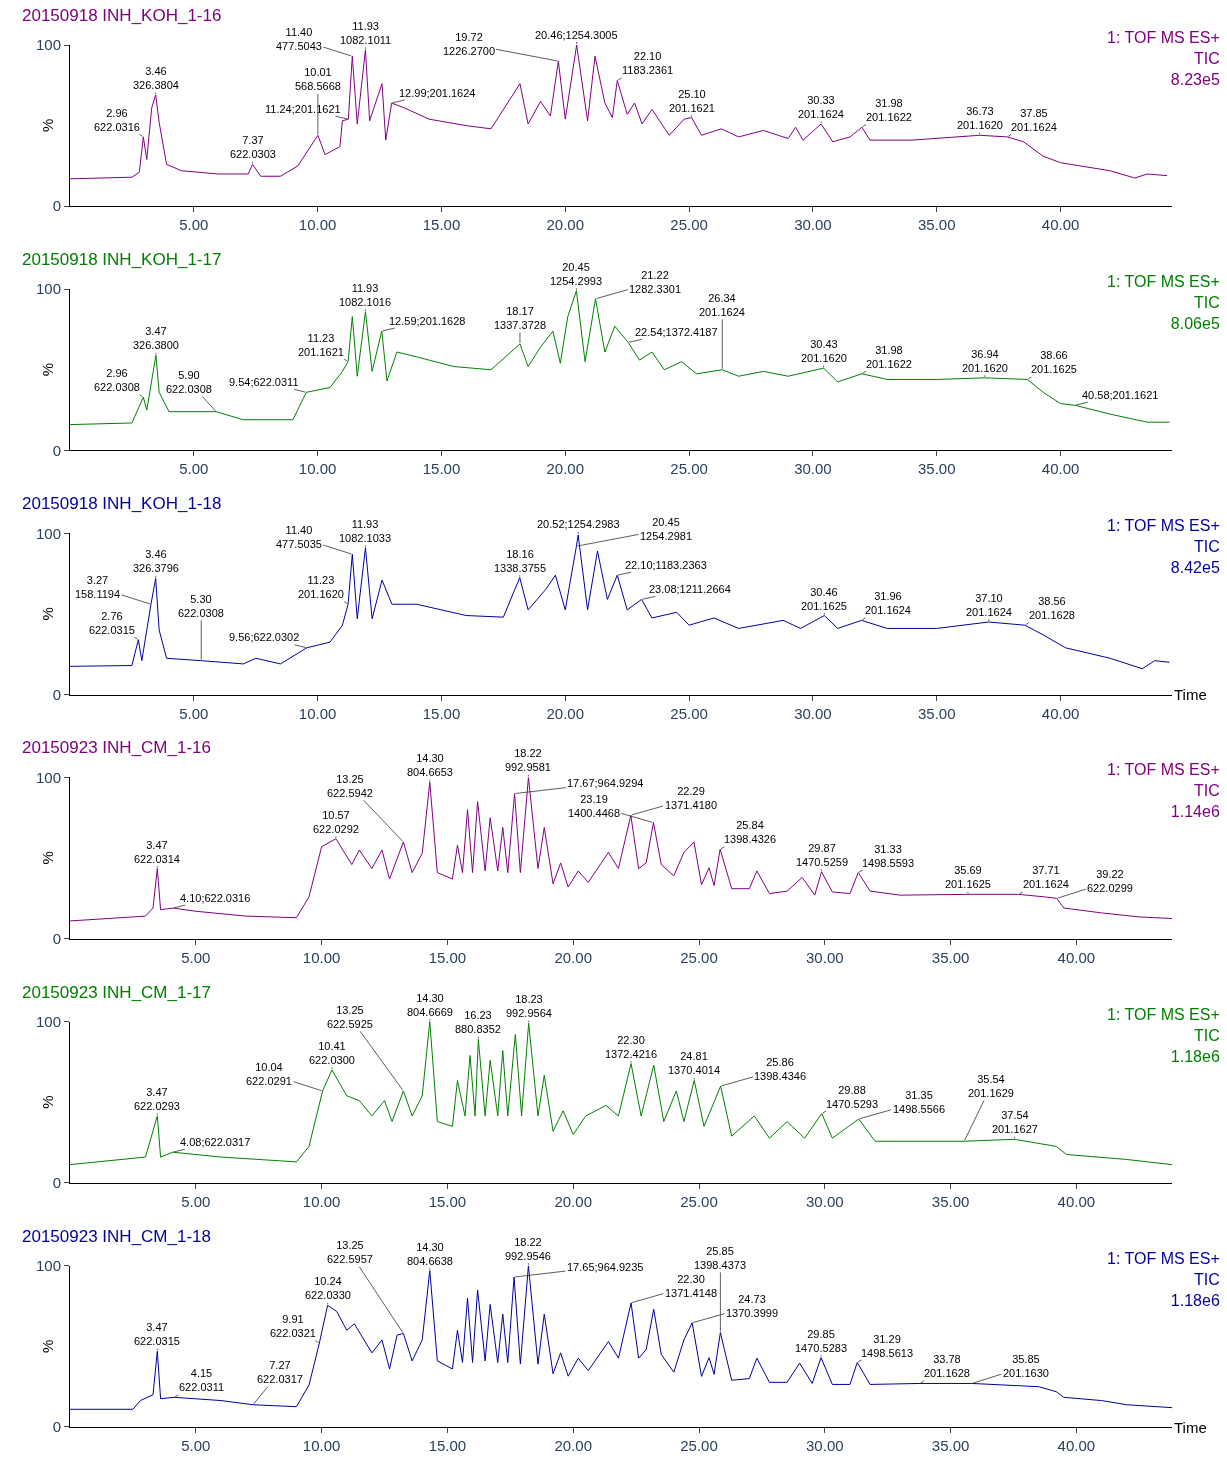 The height and width of the screenshot is (1467, 1227). Describe the element at coordinates (117, 380) in the screenshot. I see `annotation: 2.96 622.0308` at that location.